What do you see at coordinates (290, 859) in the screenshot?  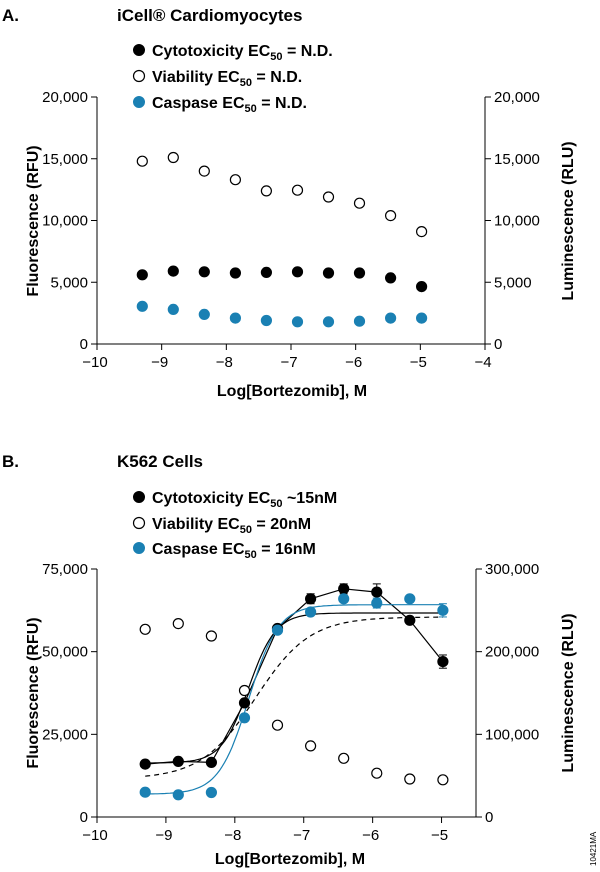 I see `panel-b-x-axis-label: Log[Bortezomib], M` at bounding box center [290, 859].